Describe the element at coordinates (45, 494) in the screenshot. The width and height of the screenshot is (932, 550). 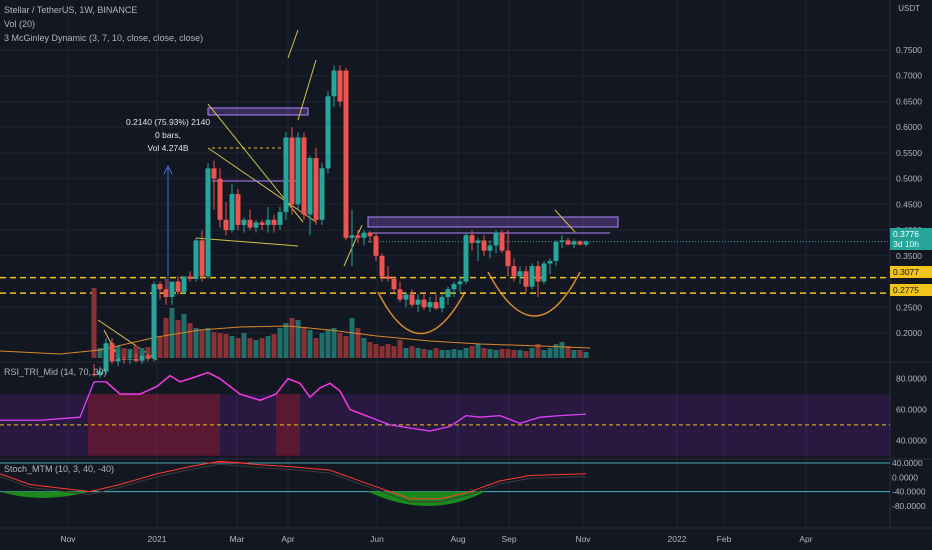
I see `stoch-oversold-fill` at that location.